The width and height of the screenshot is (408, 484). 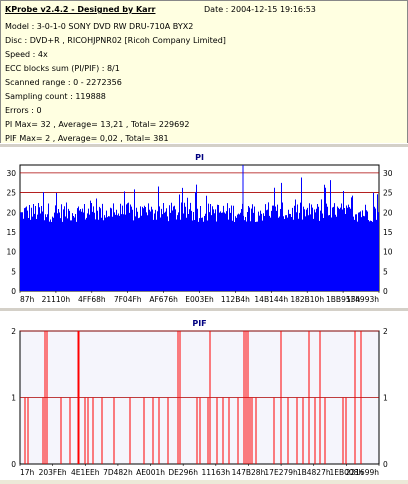 I want to click on y-tick-label-left: 15, so click(x=11, y=232).